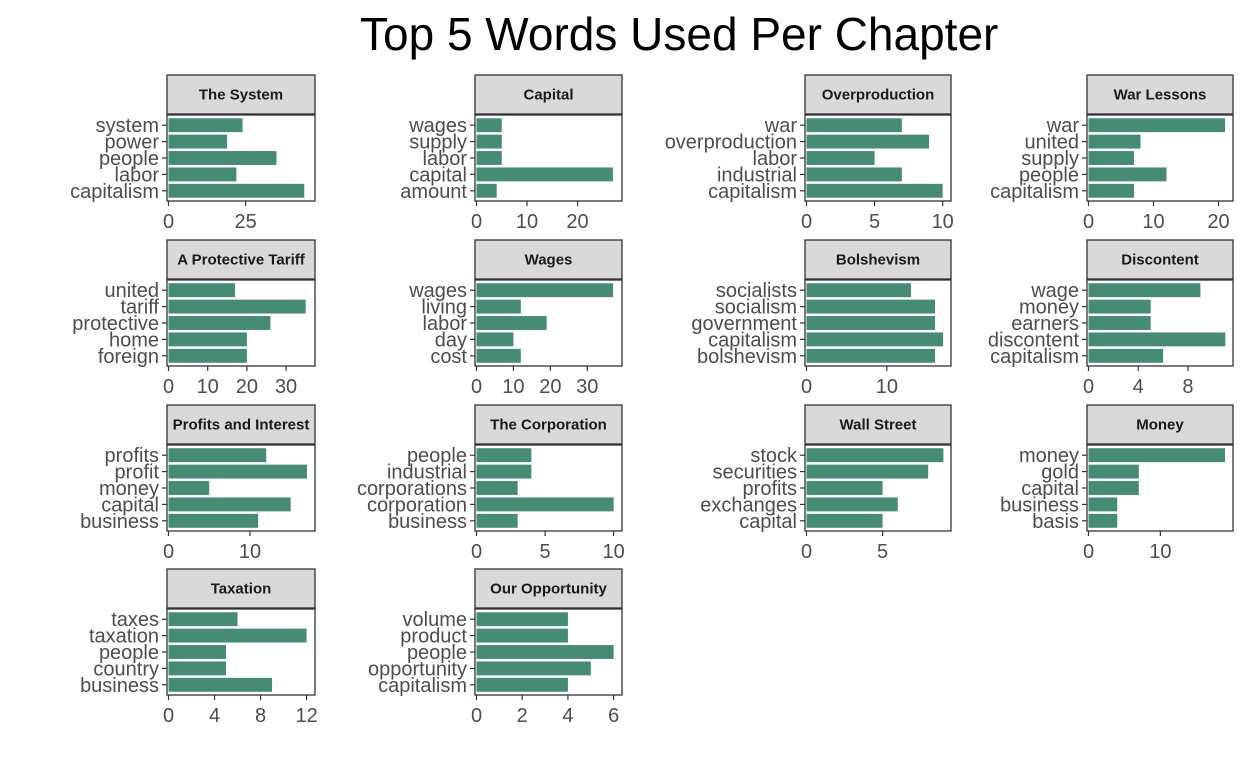 This screenshot has width=1248, height=768. What do you see at coordinates (417, 669) in the screenshot?
I see `word-label: opportunity` at bounding box center [417, 669].